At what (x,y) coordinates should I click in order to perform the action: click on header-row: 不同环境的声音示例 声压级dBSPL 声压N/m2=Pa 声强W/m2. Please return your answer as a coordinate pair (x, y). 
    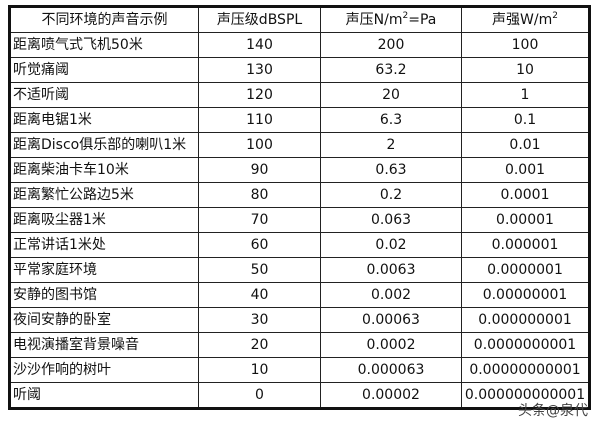
    Looking at the image, I should click on (299, 19).